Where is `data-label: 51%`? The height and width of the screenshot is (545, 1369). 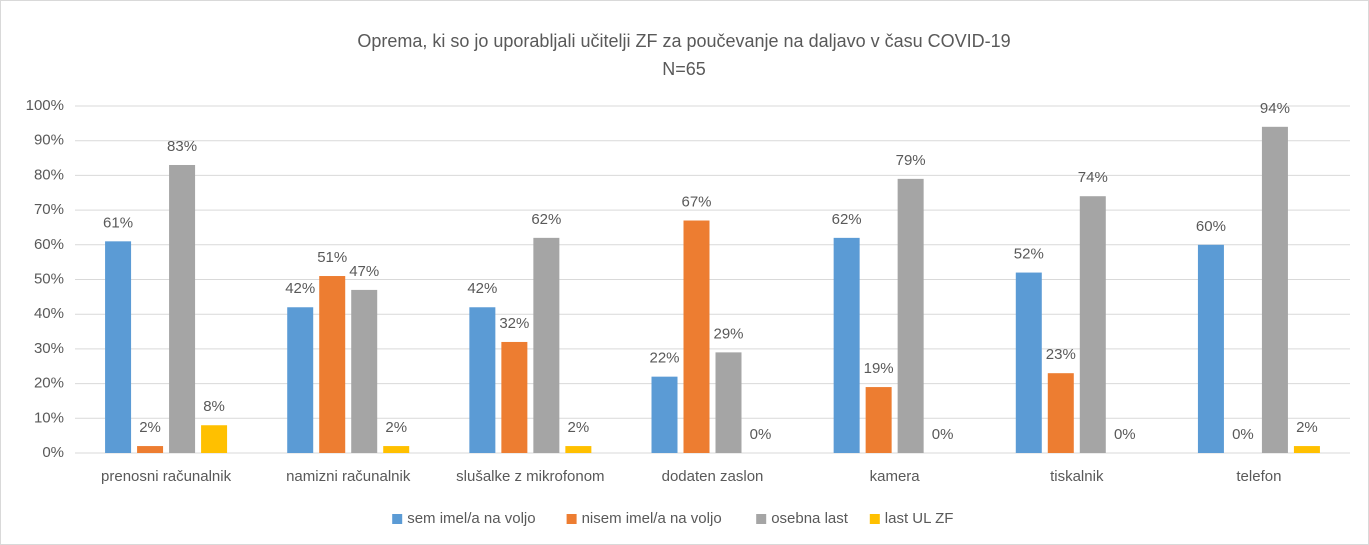 data-label: 51% is located at coordinates (332, 257).